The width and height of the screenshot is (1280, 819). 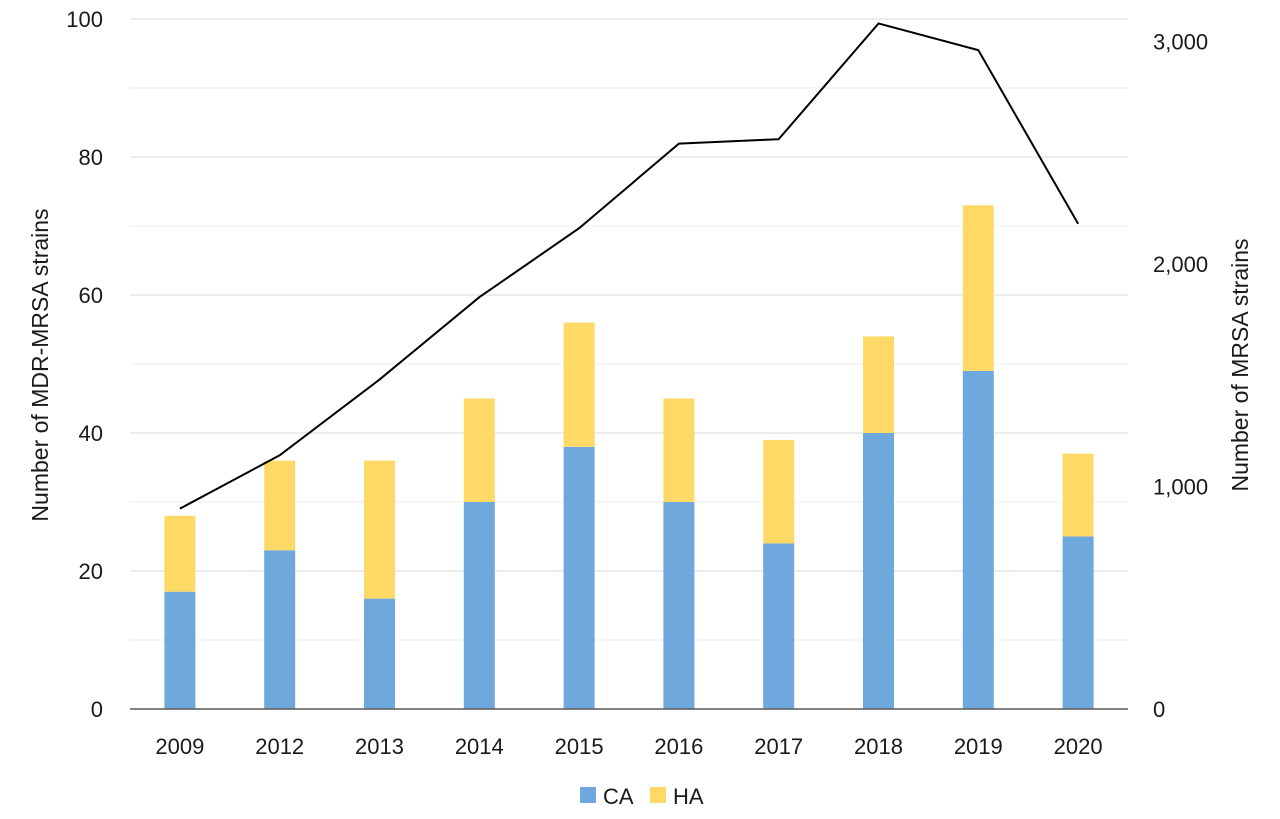 What do you see at coordinates (1078, 495) in the screenshot?
I see `bar-ha-2020` at bounding box center [1078, 495].